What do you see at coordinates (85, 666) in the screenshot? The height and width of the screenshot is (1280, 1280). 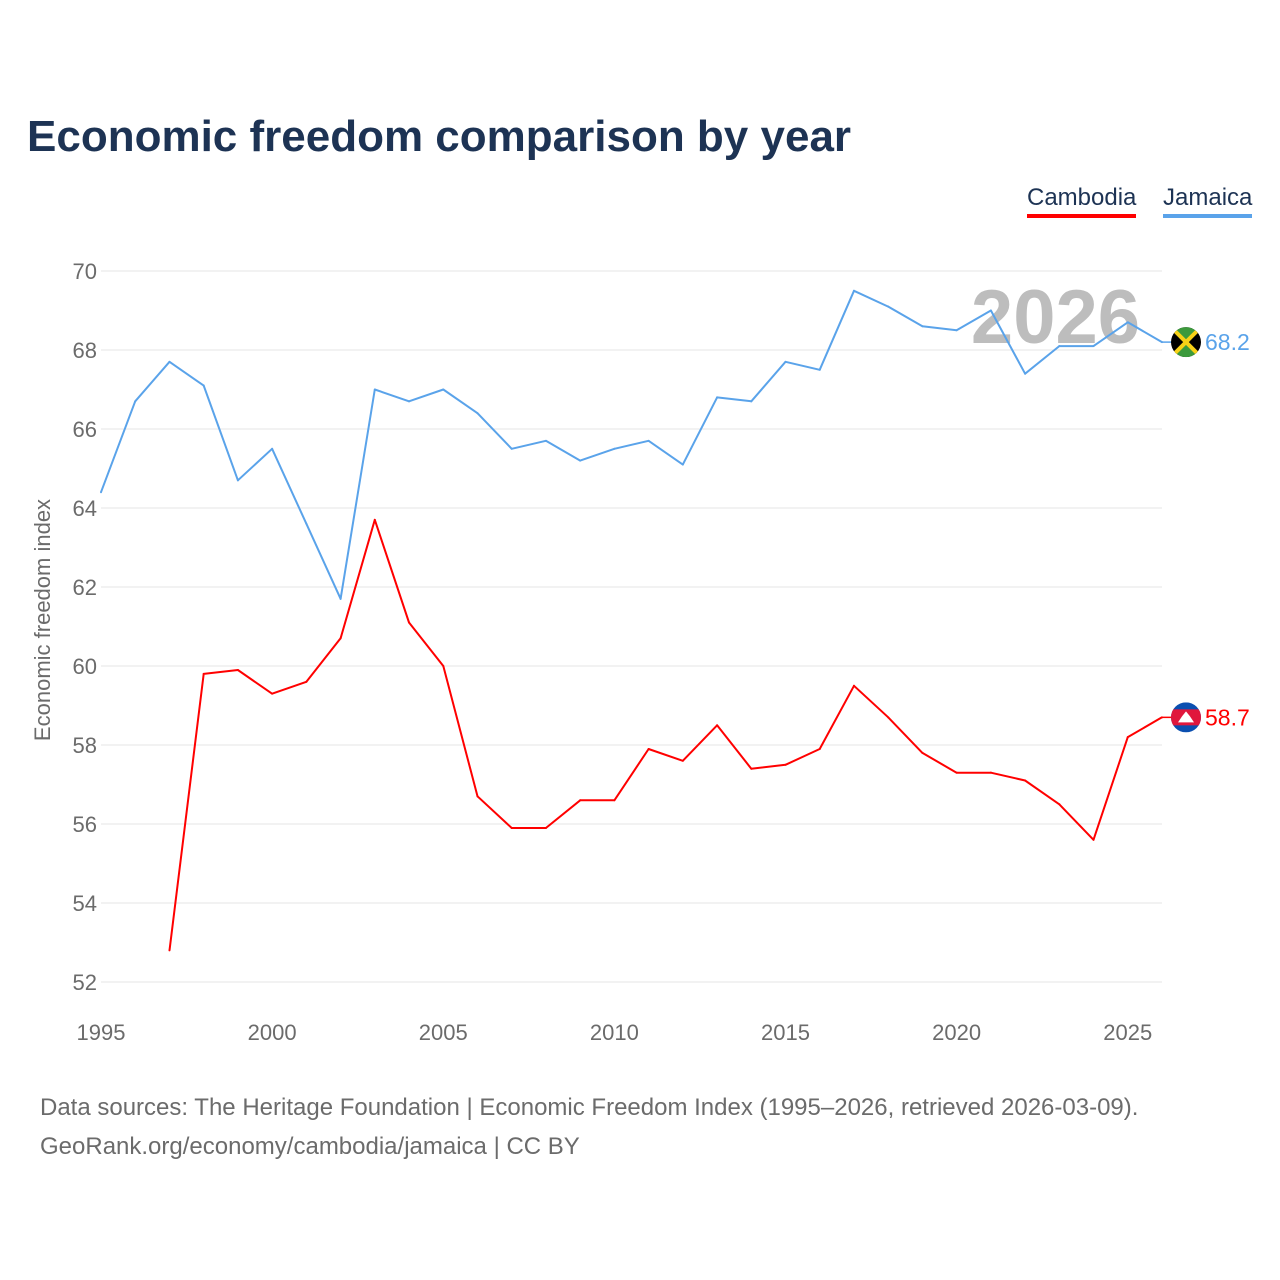 I see `y-tick-label: 60` at bounding box center [85, 666].